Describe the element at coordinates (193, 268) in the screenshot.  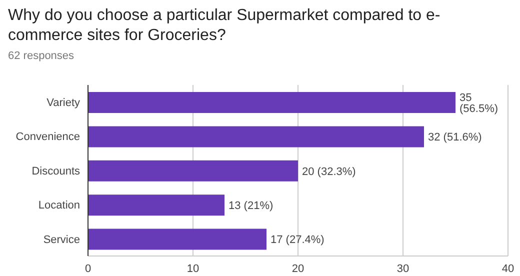
I see `x-tick-label: 10` at that location.